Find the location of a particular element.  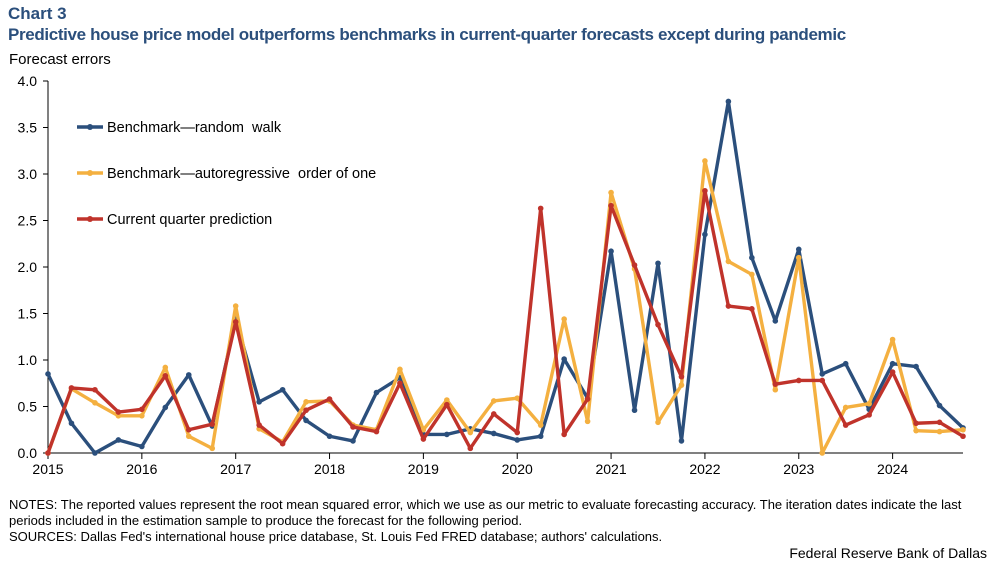

y-tick-label: 0.5 is located at coordinates (28, 407).